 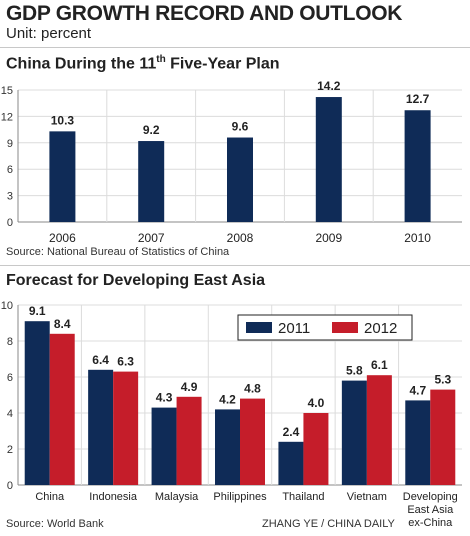 What do you see at coordinates (177, 497) in the screenshot?
I see `x-tick-label: Malaysia` at bounding box center [177, 497].